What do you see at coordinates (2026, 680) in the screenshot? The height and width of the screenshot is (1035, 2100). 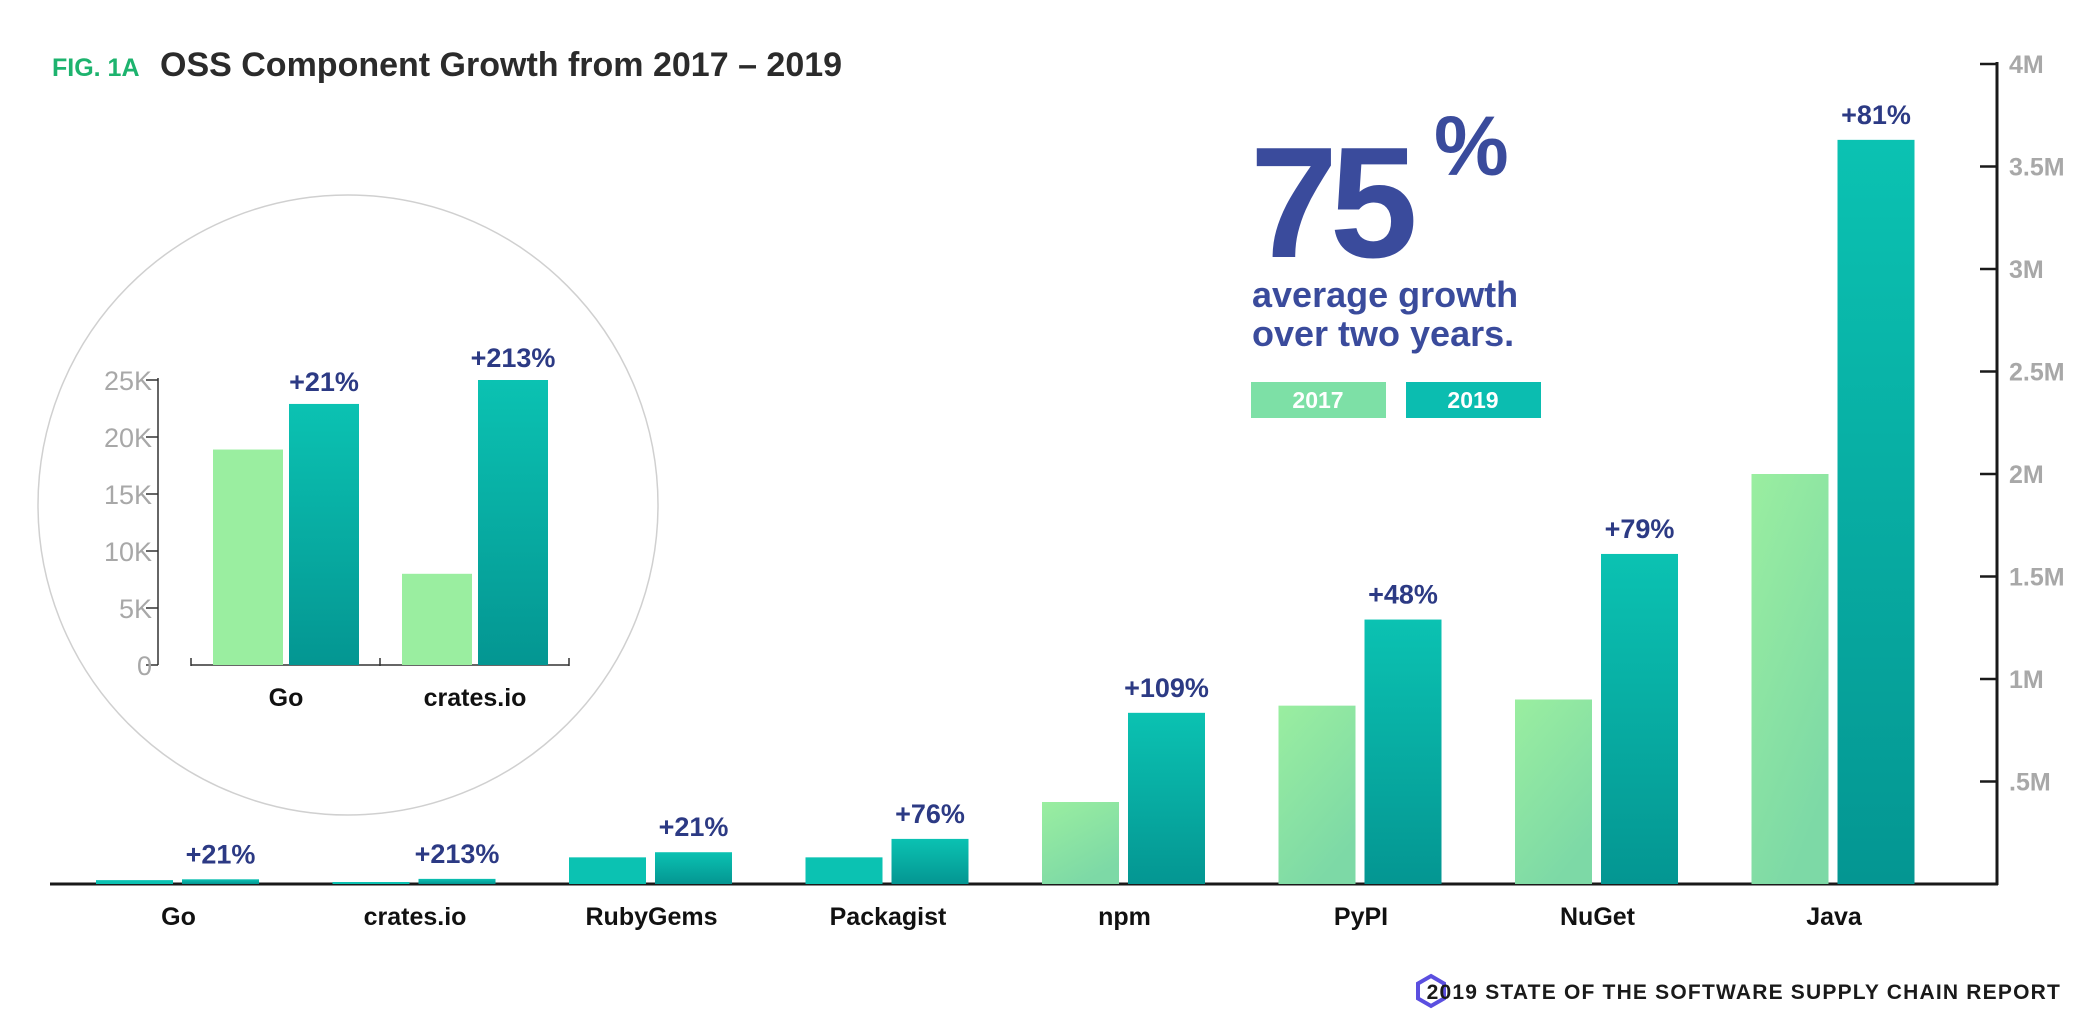 I see `y-tick-label: 1M` at bounding box center [2026, 680].